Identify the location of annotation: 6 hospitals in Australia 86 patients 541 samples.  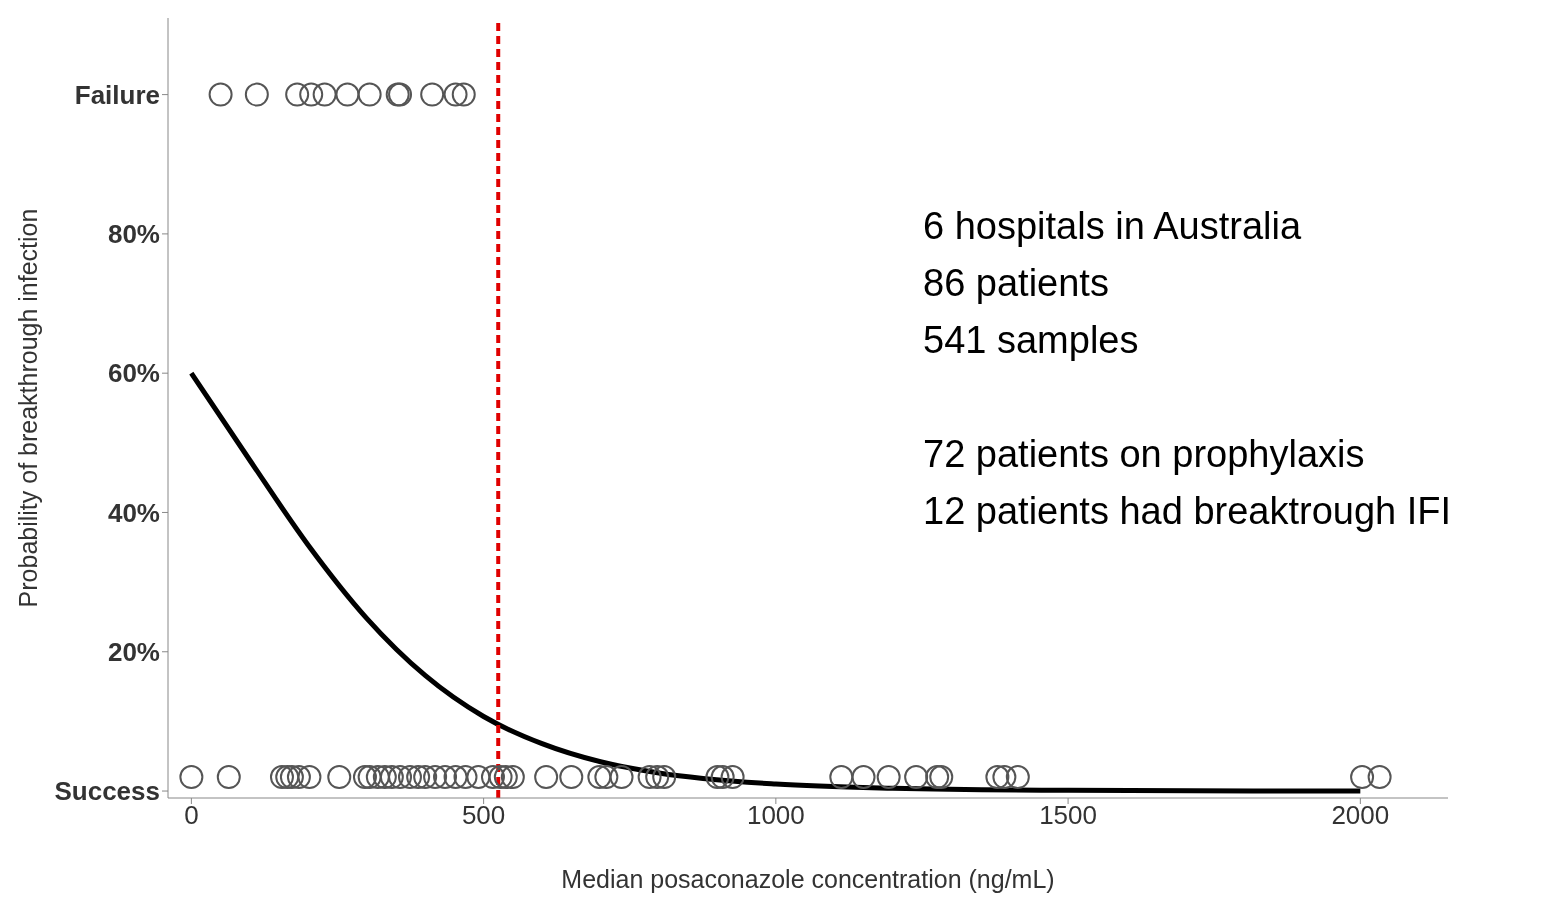
(1113, 283).